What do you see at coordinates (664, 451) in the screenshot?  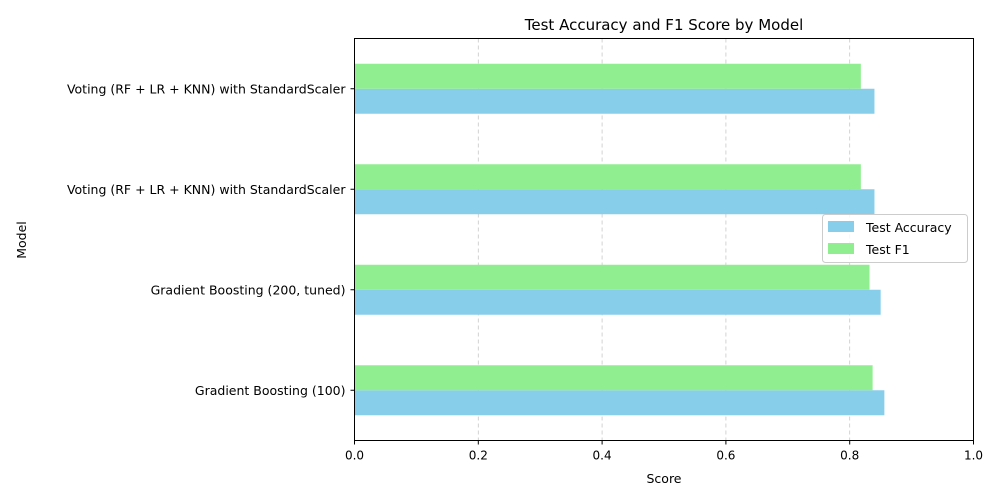 I see `x-axis-ticks: 0.0 0.2 0.4 0.6 0.8 1.0` at bounding box center [664, 451].